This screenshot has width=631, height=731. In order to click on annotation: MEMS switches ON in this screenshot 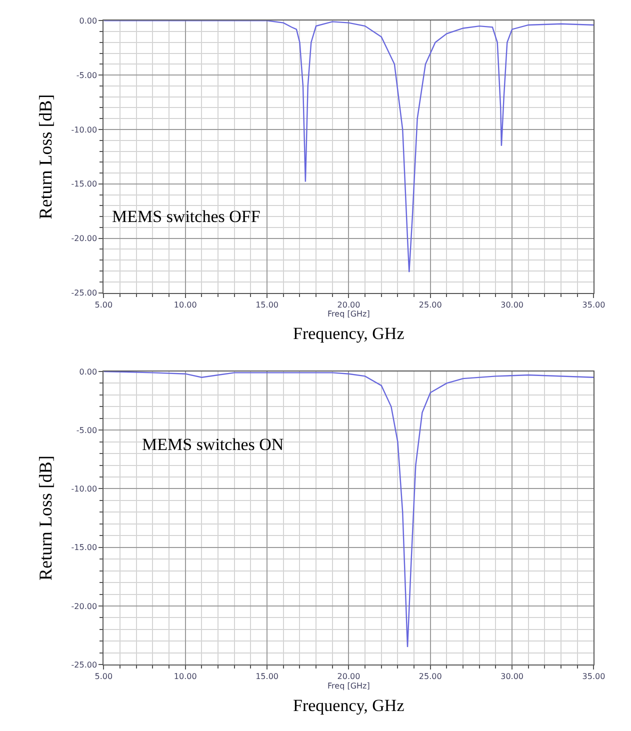, I will do `click(213, 444)`.